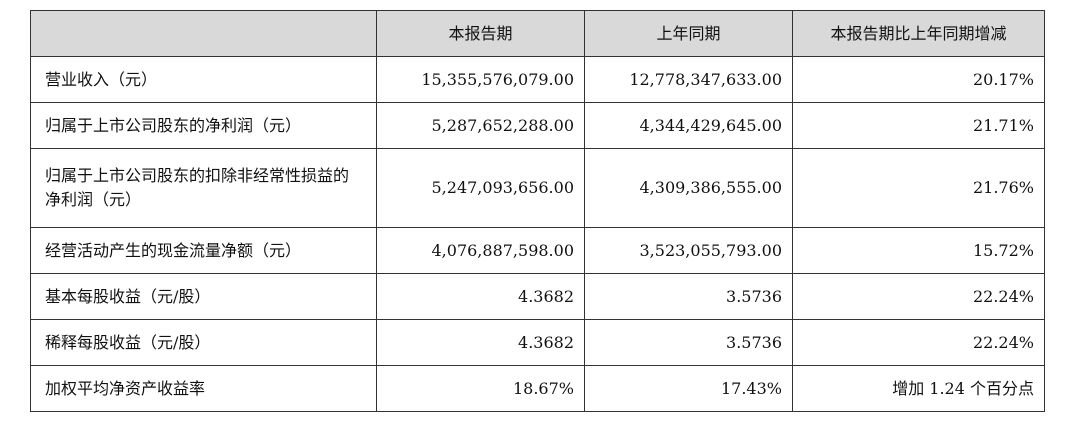 Image resolution: width=1080 pixels, height=429 pixels. I want to click on change-value: 20.17%, so click(918, 79).